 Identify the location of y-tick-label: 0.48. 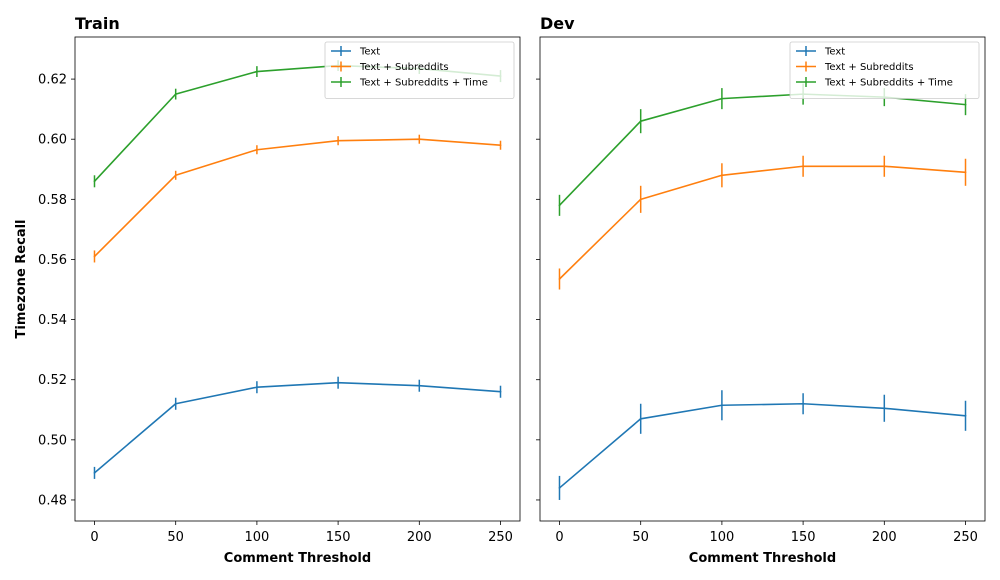
(52, 500).